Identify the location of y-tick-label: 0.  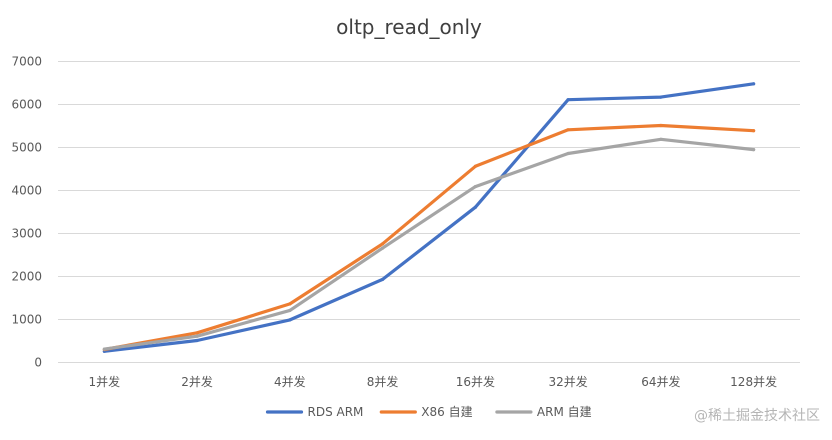
(38, 363).